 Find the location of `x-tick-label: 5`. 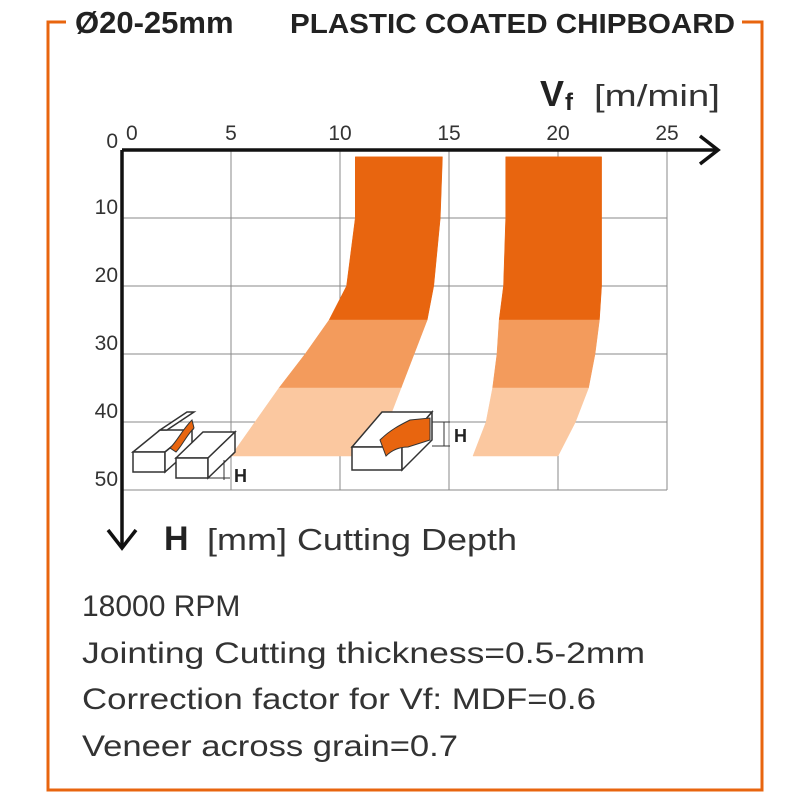

x-tick-label: 5 is located at coordinates (231, 133).